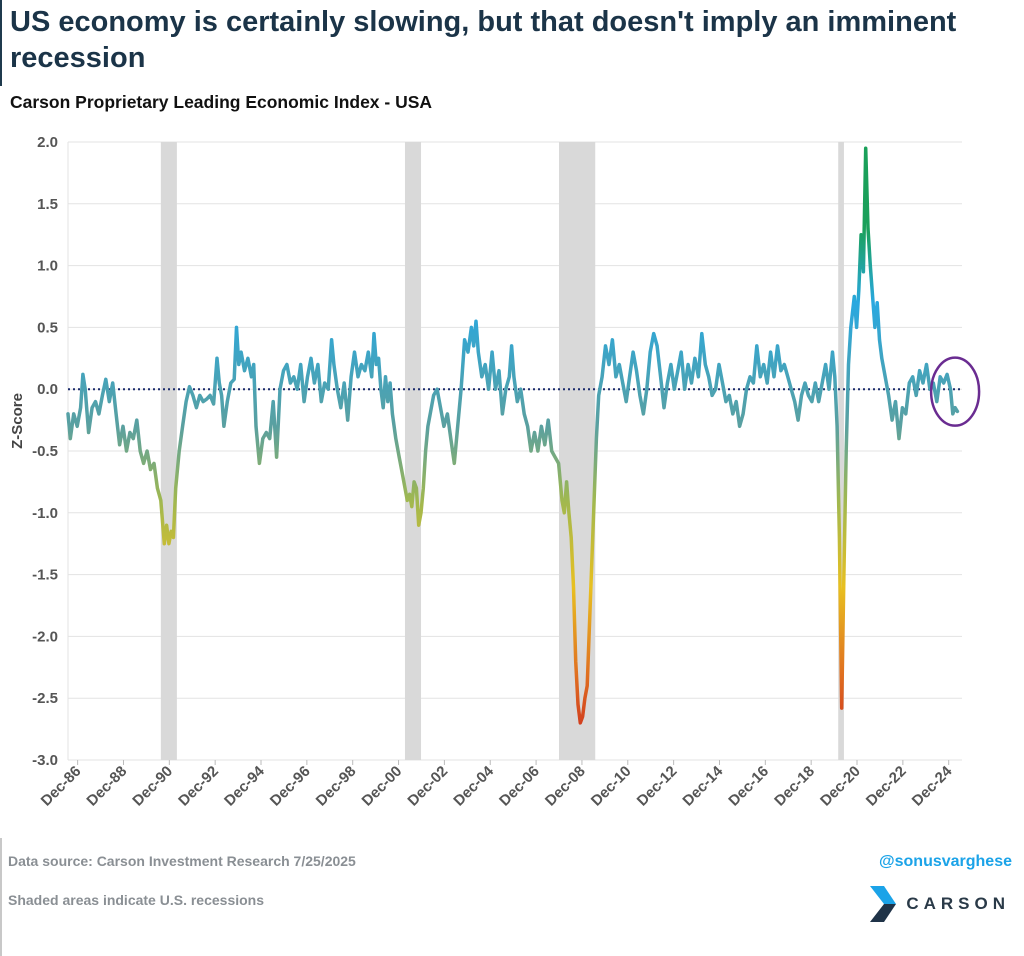 The height and width of the screenshot is (956, 1024). Describe the element at coordinates (47, 266) in the screenshot. I see `y-tick-label: 1.0` at that location.